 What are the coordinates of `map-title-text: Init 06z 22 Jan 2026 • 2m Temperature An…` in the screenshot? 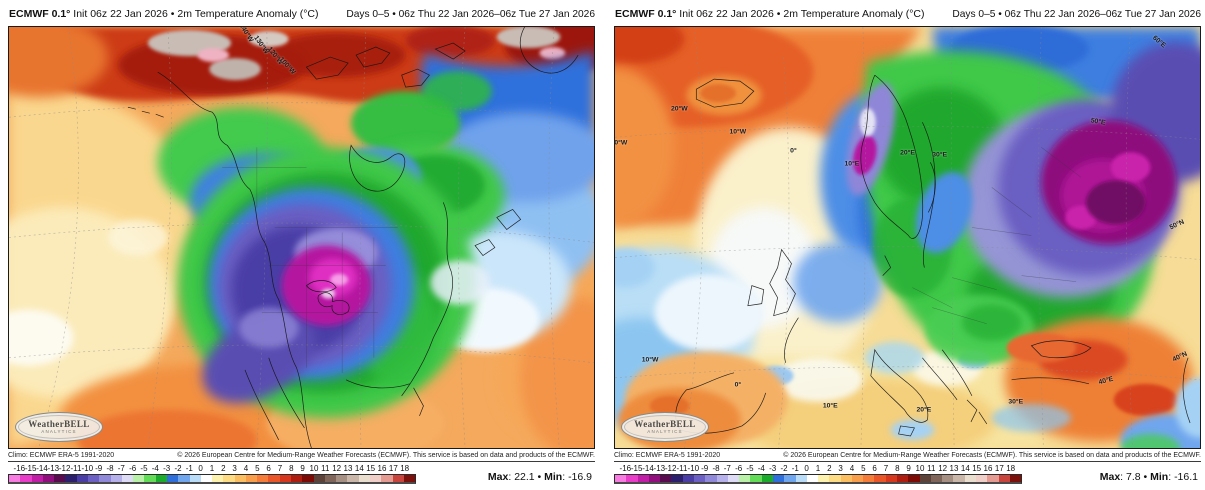 It's located at (194, 14).